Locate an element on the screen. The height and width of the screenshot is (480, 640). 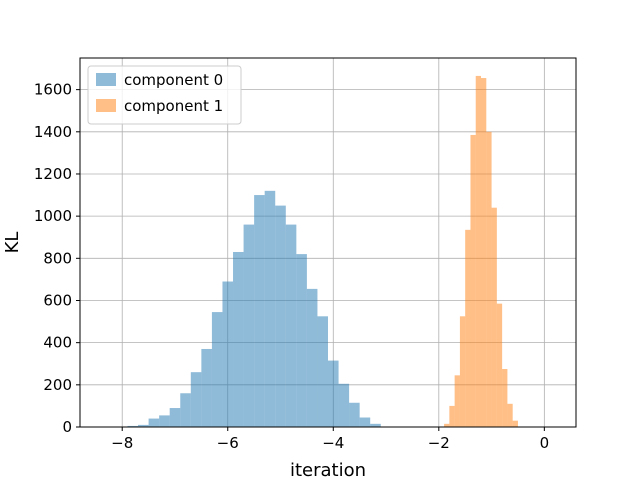
x-tick-label: −2 is located at coordinates (439, 443).